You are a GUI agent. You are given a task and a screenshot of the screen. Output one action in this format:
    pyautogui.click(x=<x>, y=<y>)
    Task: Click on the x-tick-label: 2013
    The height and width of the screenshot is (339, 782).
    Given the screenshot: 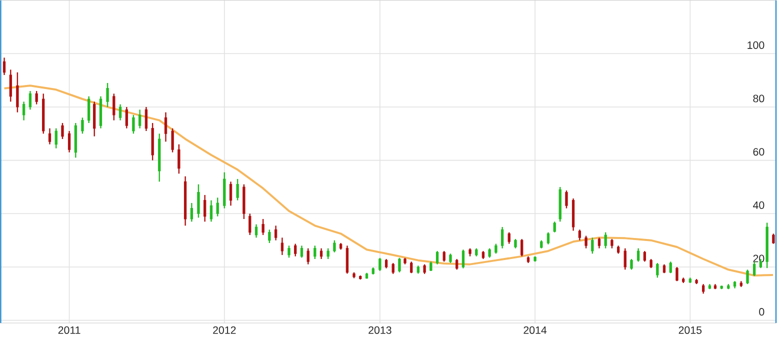 What is the action you would take?
    pyautogui.click(x=380, y=330)
    